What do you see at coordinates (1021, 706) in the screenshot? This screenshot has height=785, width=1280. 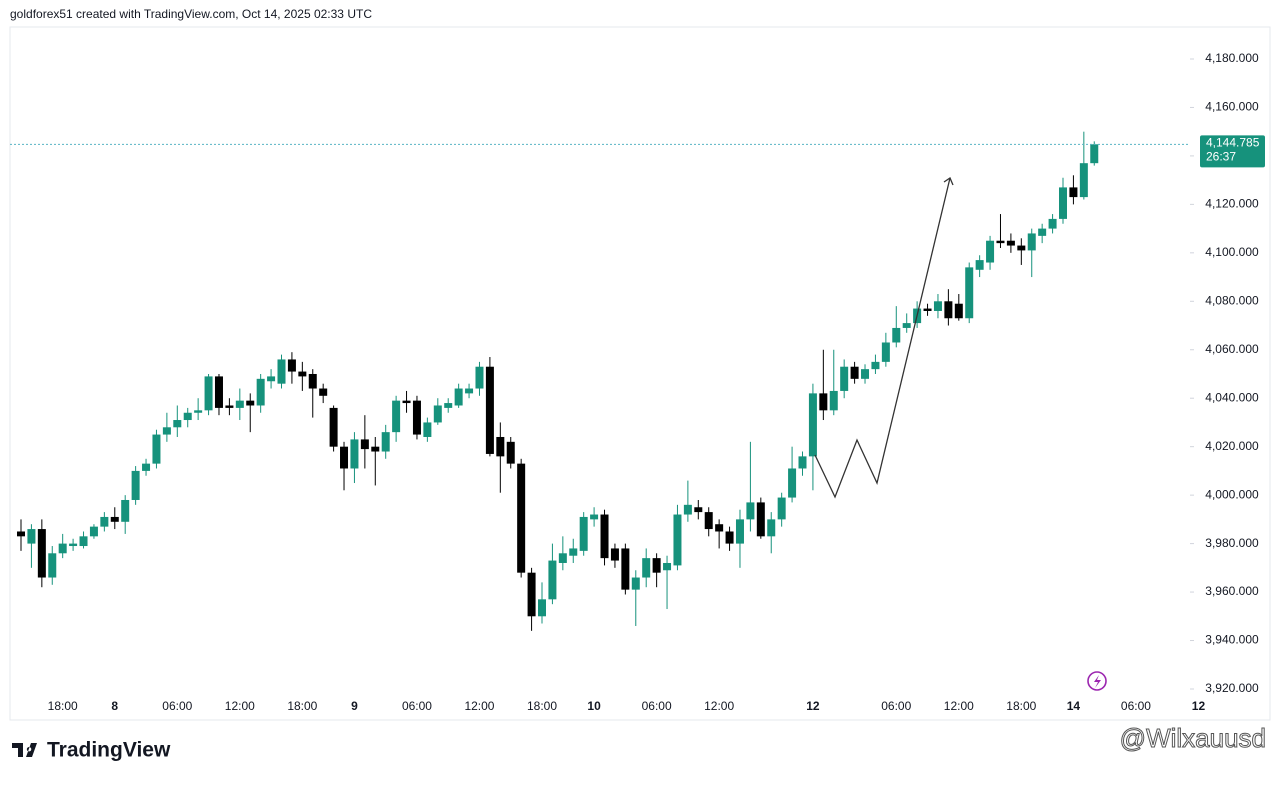 I see `x-tick-label: 18:00` at bounding box center [1021, 706].